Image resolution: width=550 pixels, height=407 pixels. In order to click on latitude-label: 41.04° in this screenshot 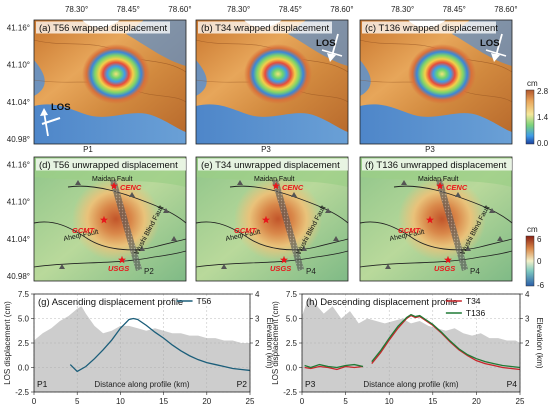, I will do `click(18, 239)`.